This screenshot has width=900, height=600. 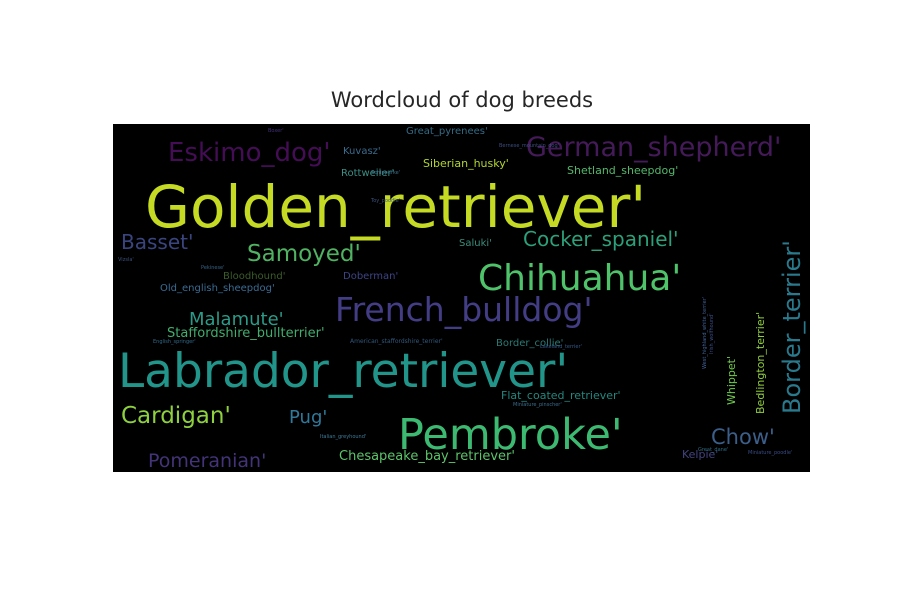 What do you see at coordinates (395, 207) in the screenshot?
I see `word-golden-retriever: Golden_retriever'` at bounding box center [395, 207].